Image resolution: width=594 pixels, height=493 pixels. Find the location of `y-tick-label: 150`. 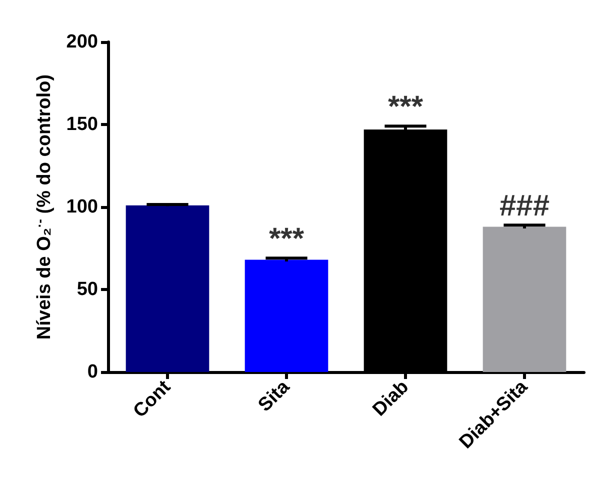

y-tick-label: 150 is located at coordinates (82, 124).